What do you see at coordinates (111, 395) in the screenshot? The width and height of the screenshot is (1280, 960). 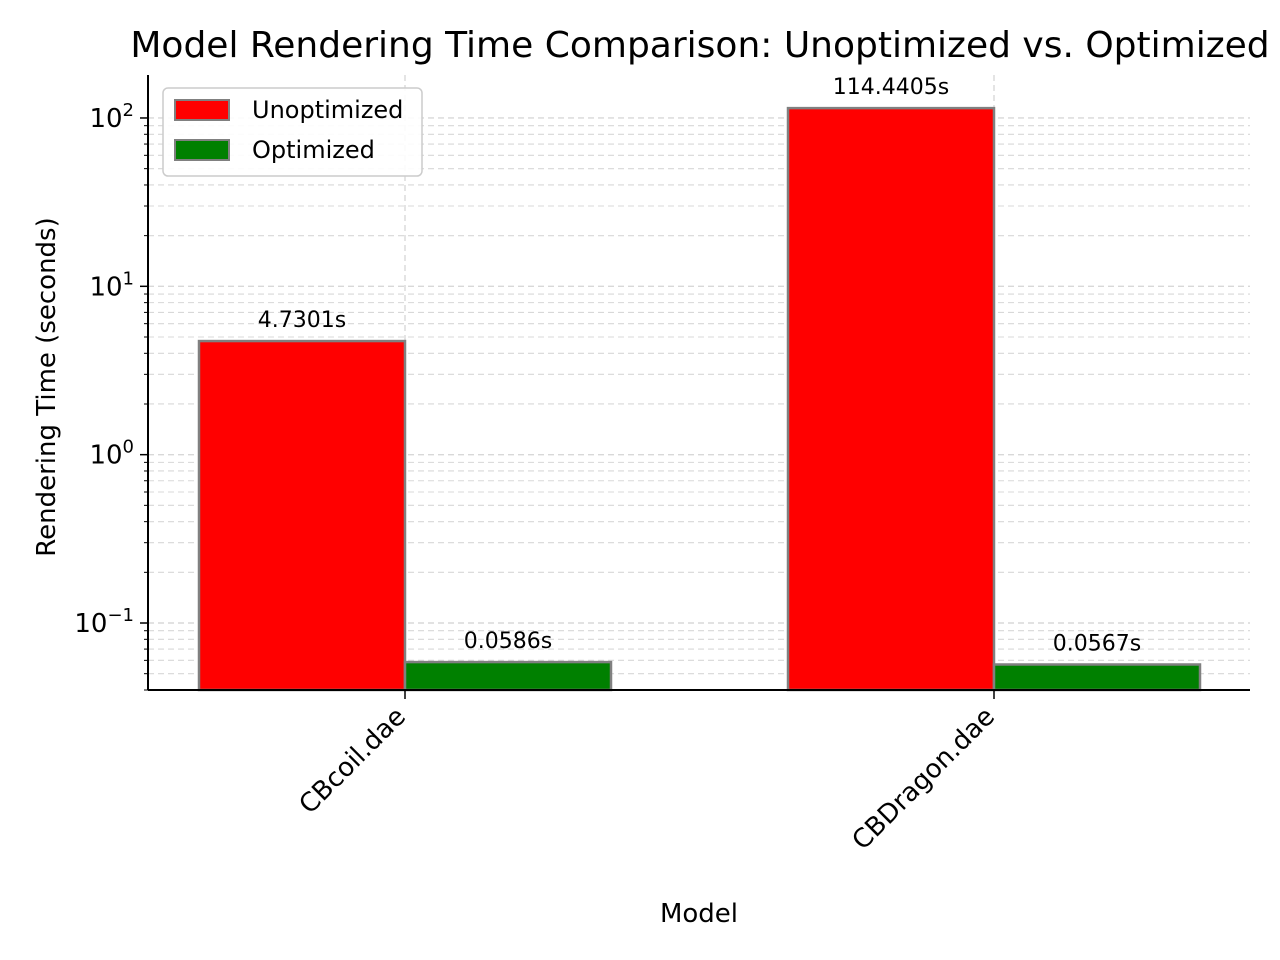 I see `y-ticks: 10⁻¹ 10⁰ 10¹ 10²` at bounding box center [111, 395].